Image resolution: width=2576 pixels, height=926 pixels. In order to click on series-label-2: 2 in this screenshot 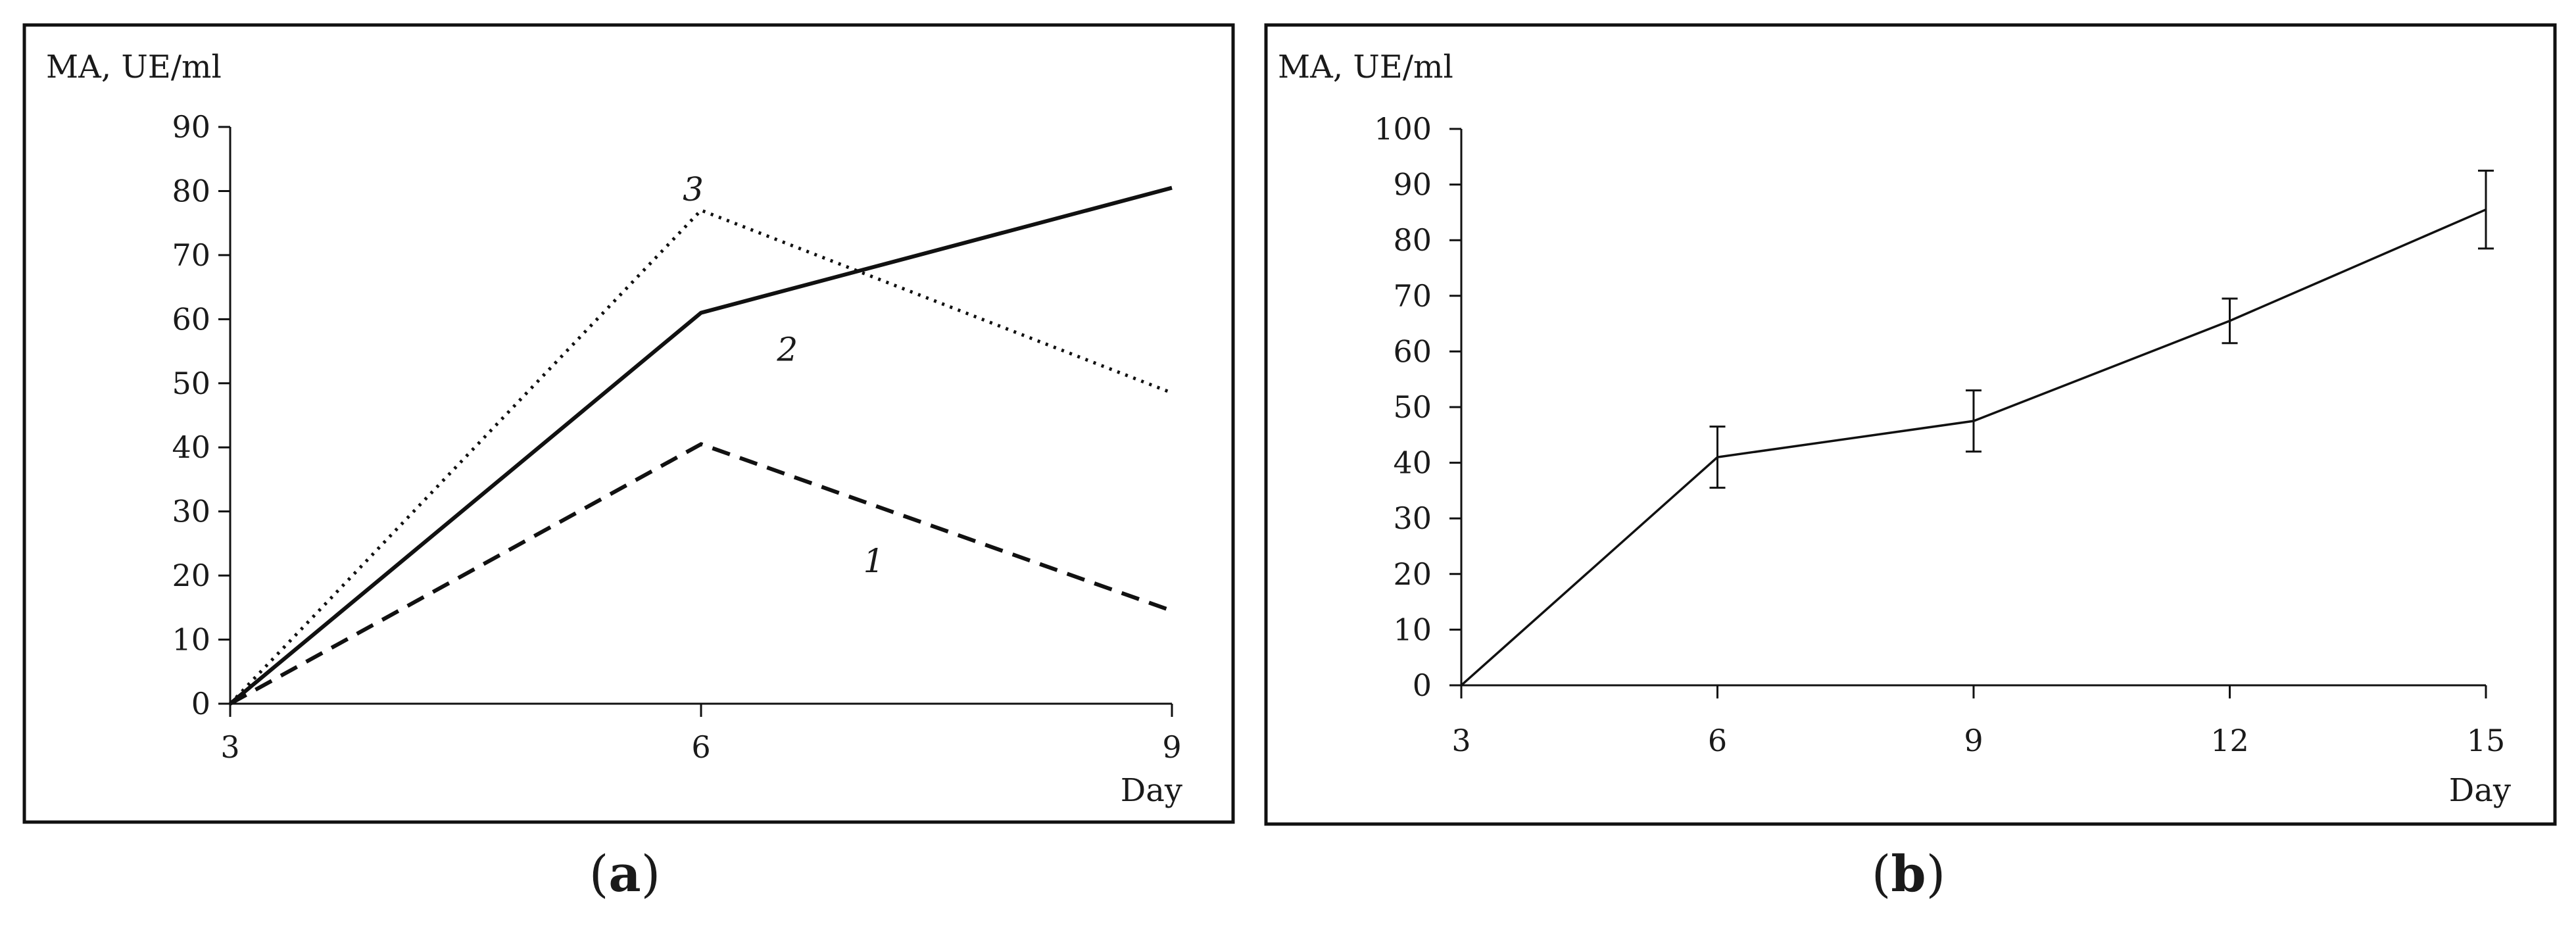, I will do `click(787, 350)`.